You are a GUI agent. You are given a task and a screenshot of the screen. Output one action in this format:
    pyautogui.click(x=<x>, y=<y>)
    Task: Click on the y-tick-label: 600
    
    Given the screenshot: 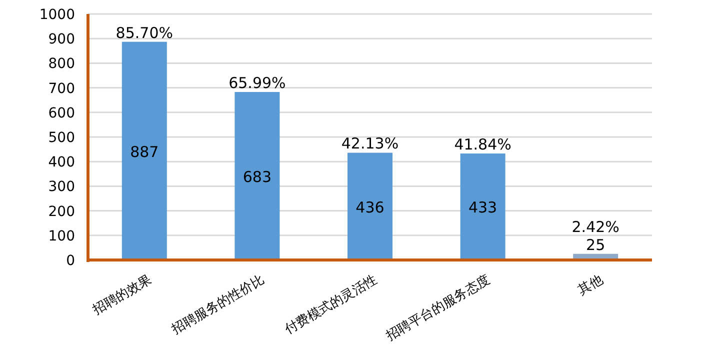 What is the action you would take?
    pyautogui.click(x=61, y=113)
    